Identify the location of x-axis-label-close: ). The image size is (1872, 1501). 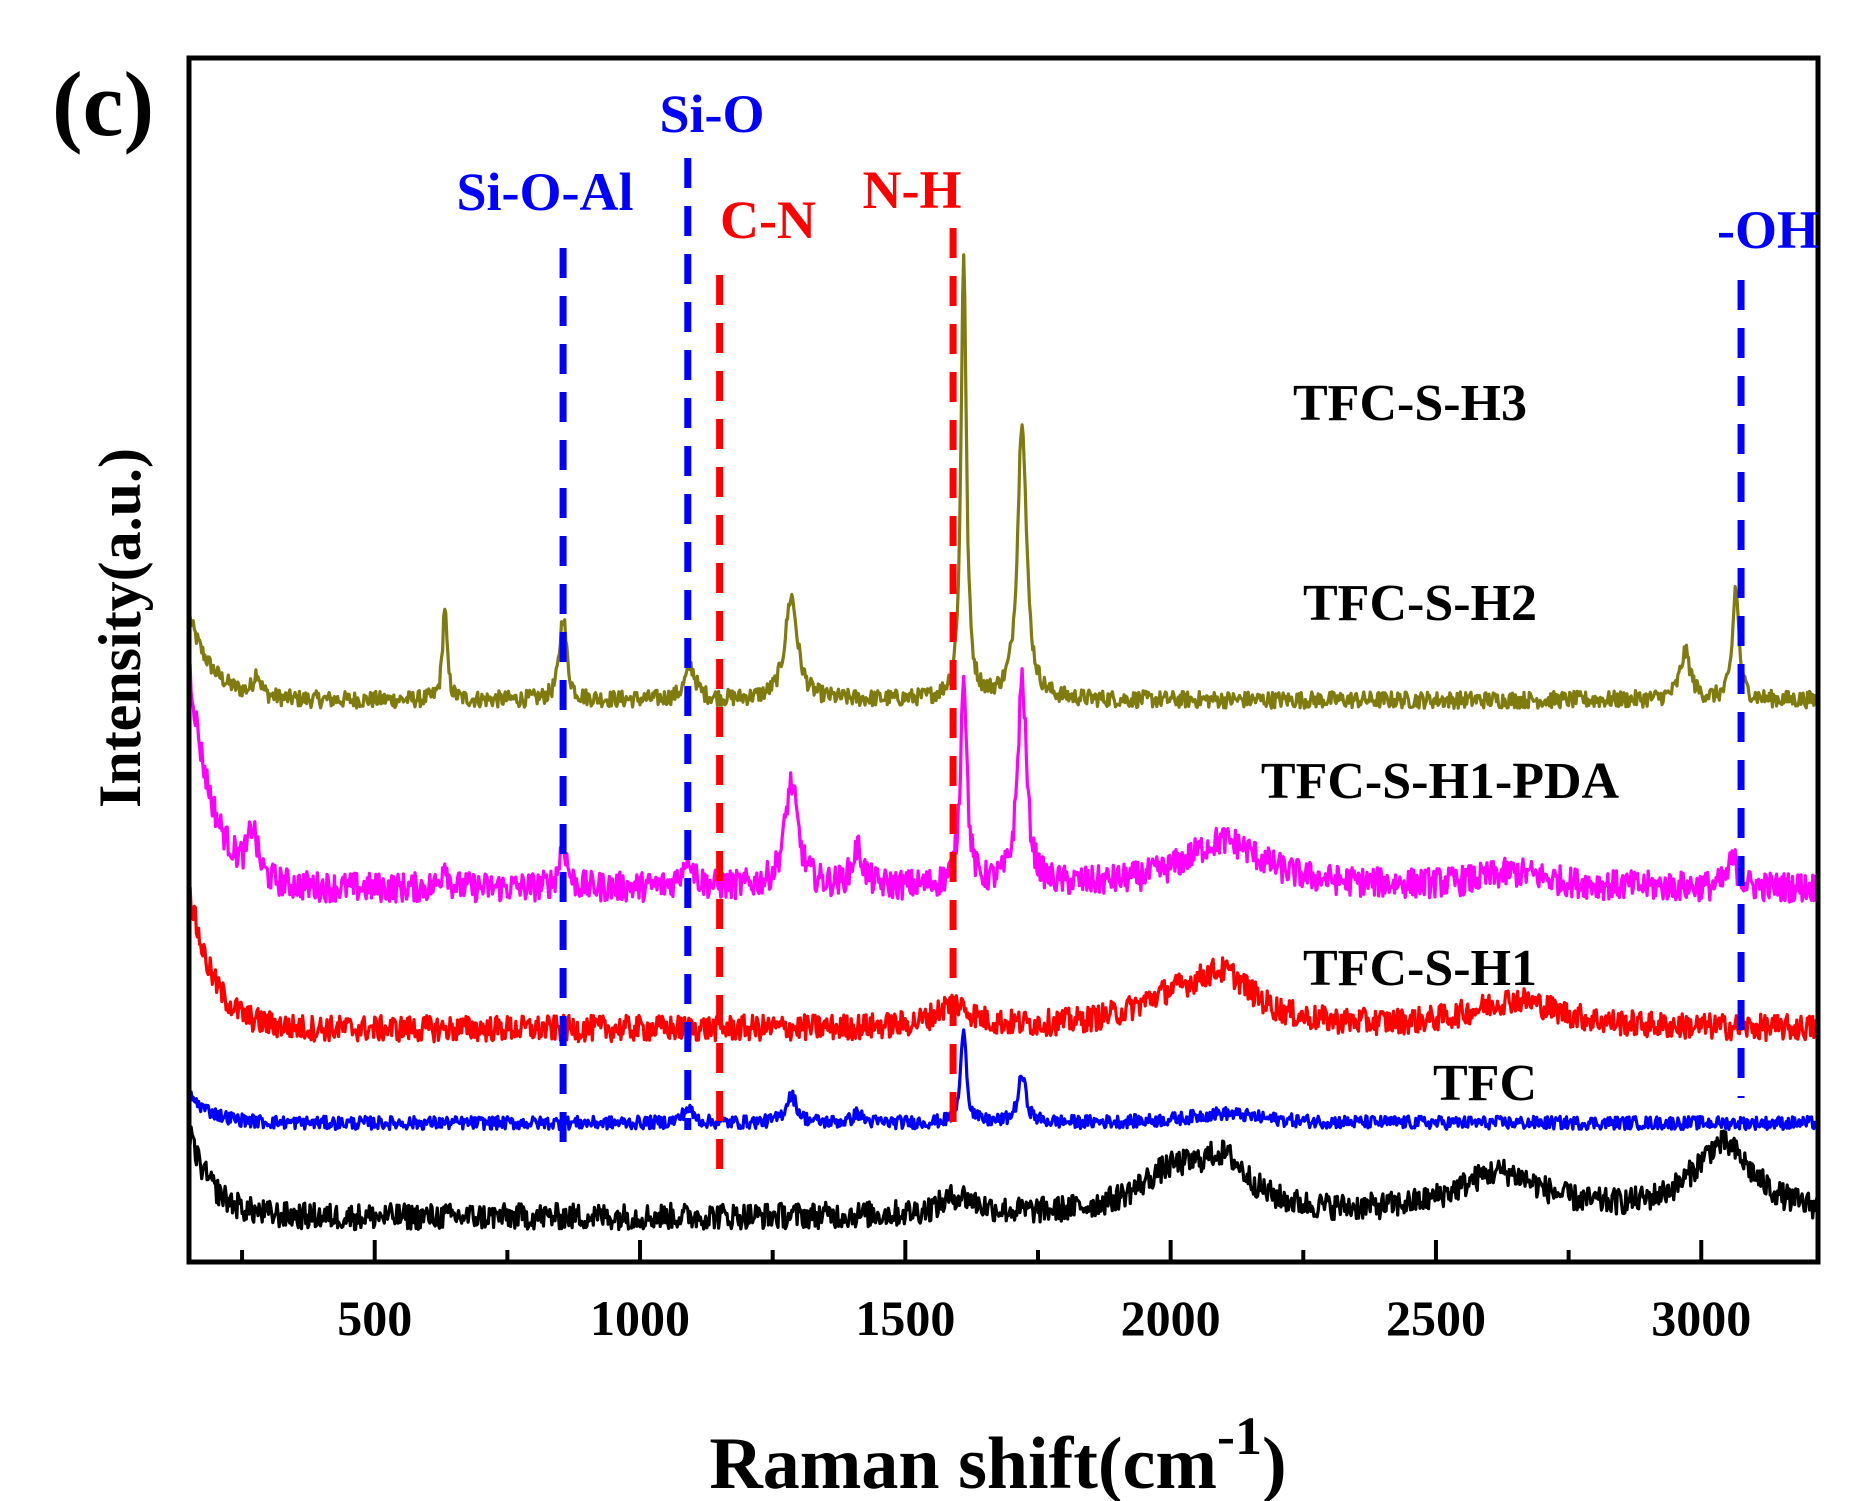
(1274, 1462).